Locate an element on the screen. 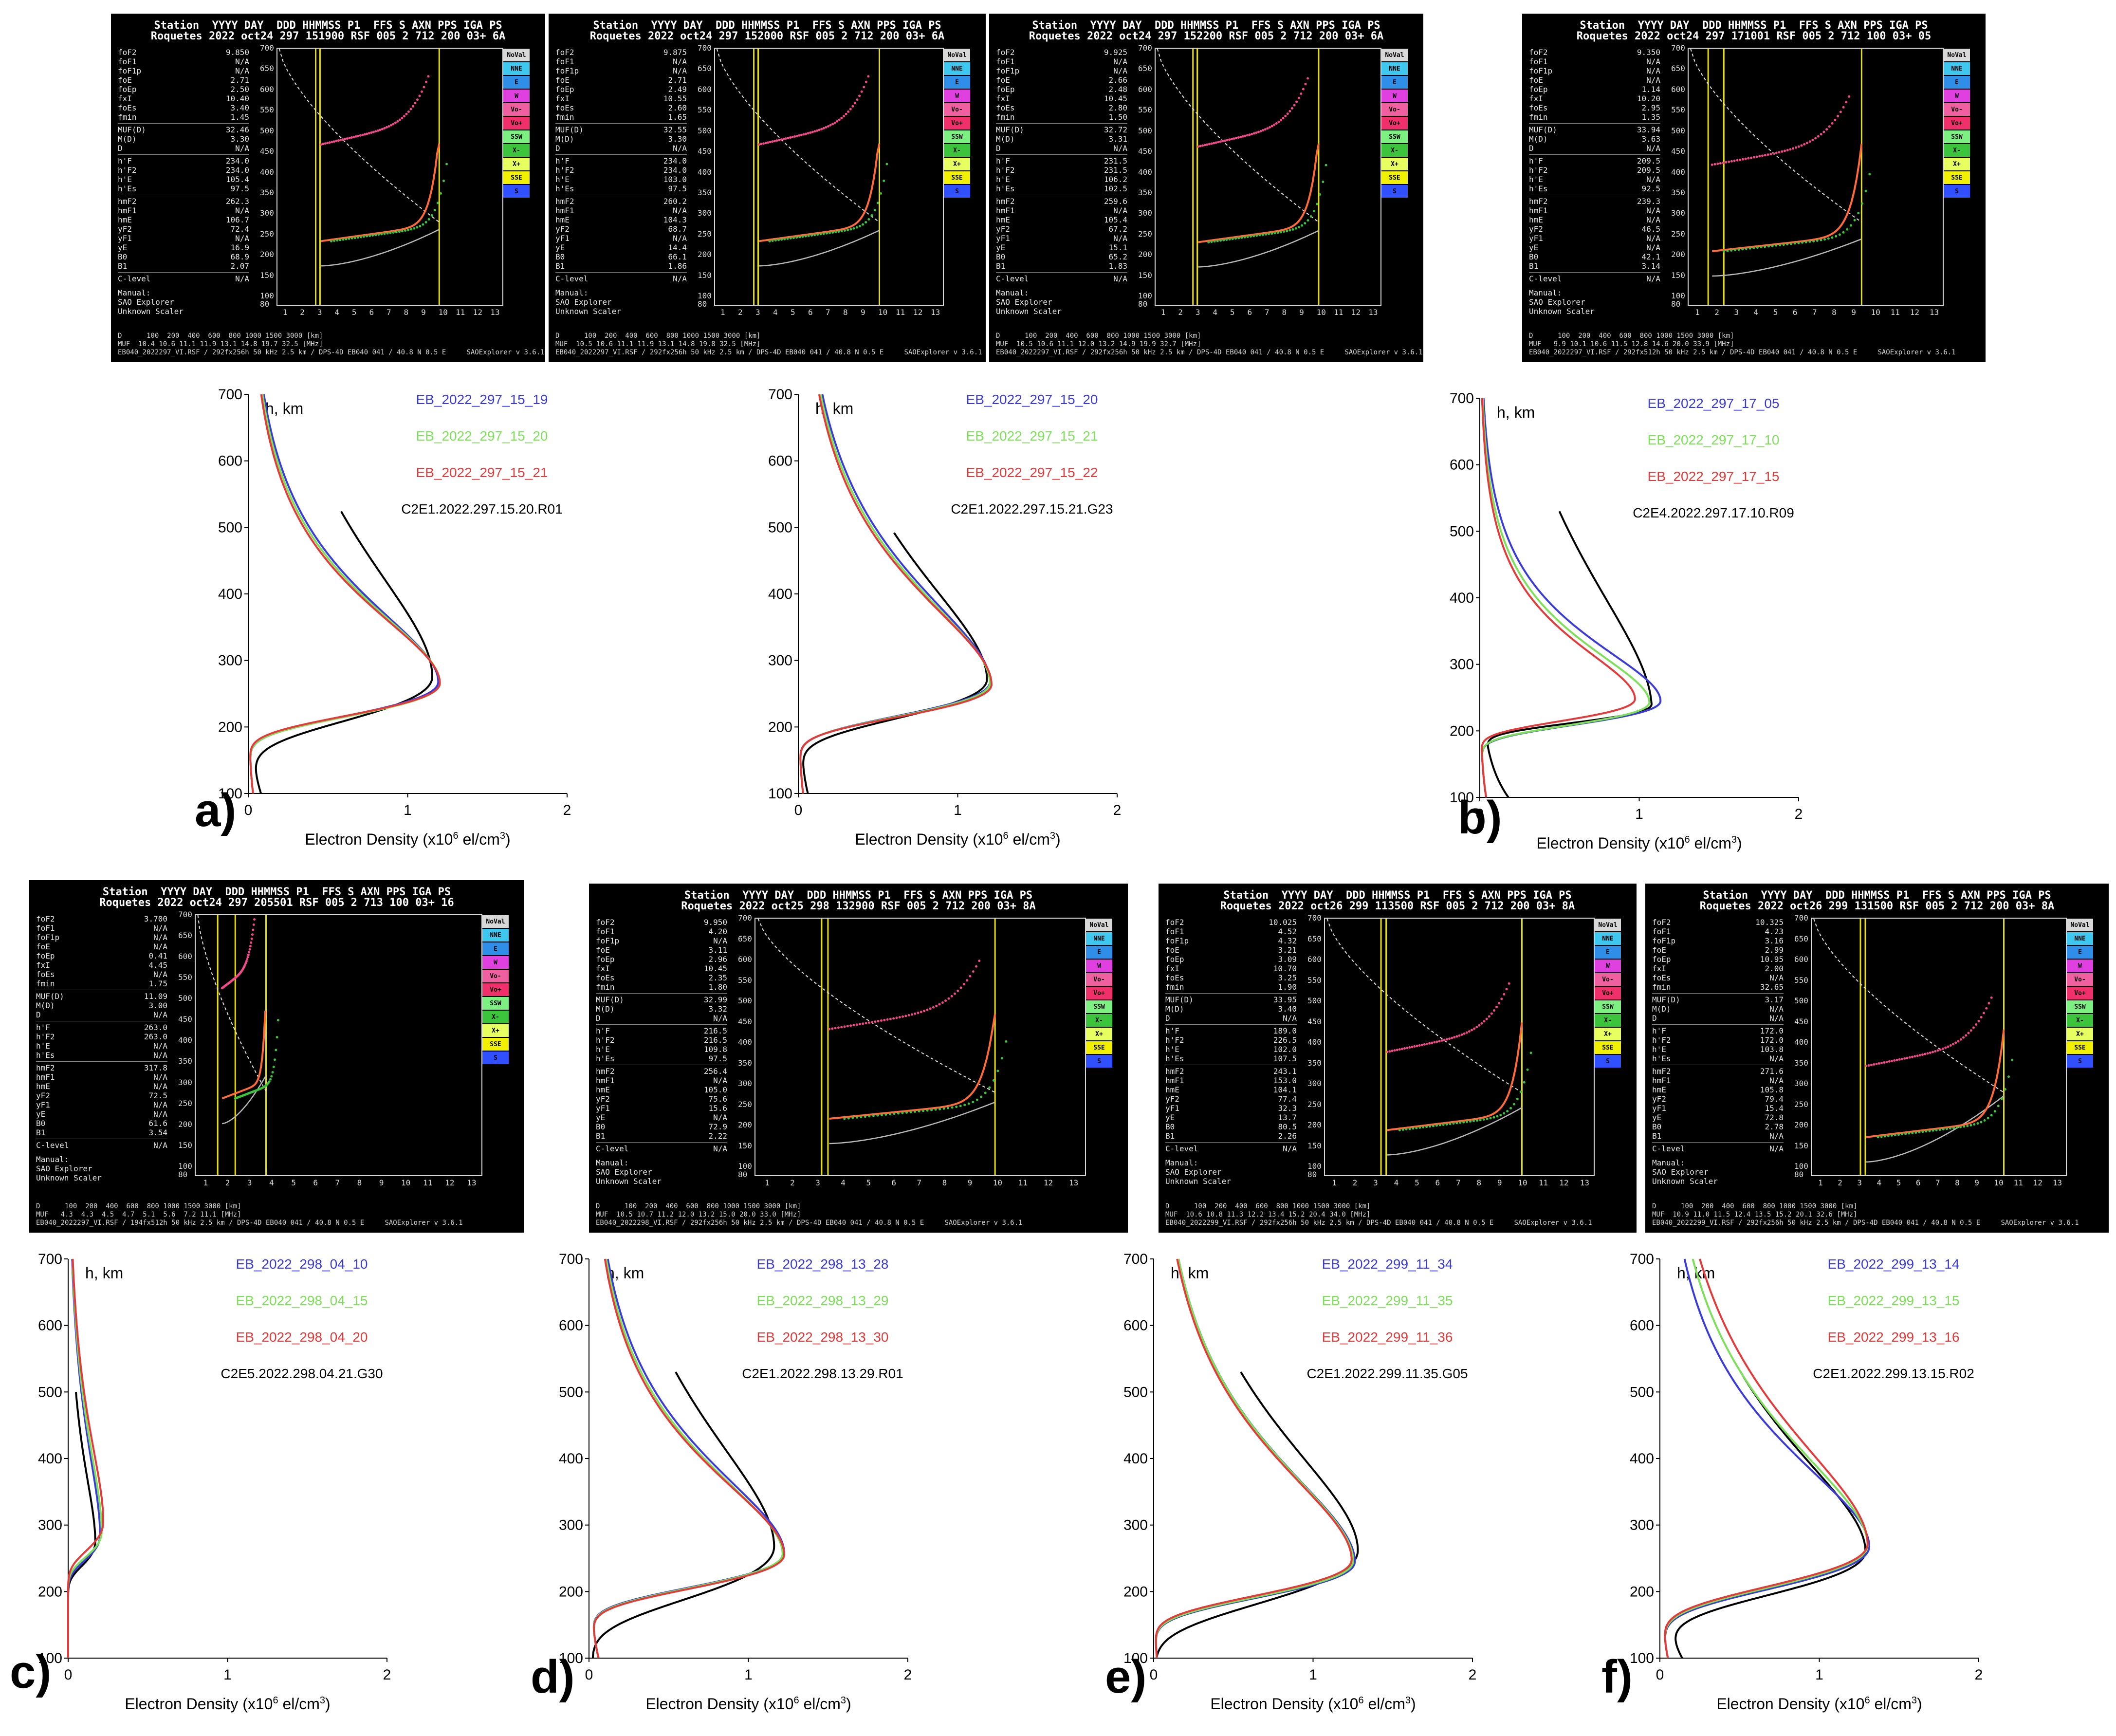 The width and height of the screenshot is (2116, 1736). param-row: foF2 9.850 is located at coordinates (183, 52).